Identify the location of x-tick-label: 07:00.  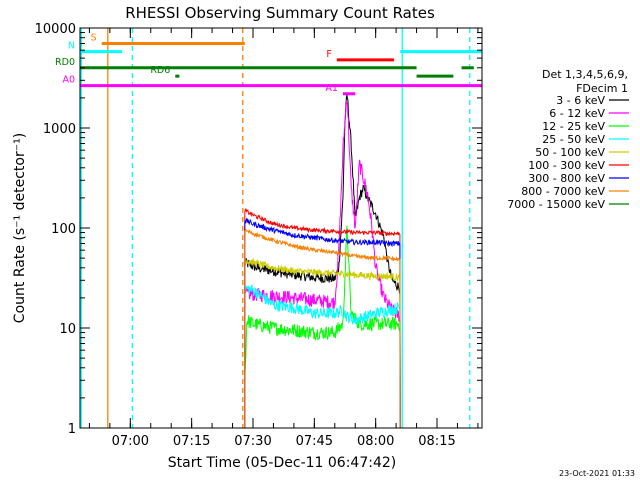
(130, 441).